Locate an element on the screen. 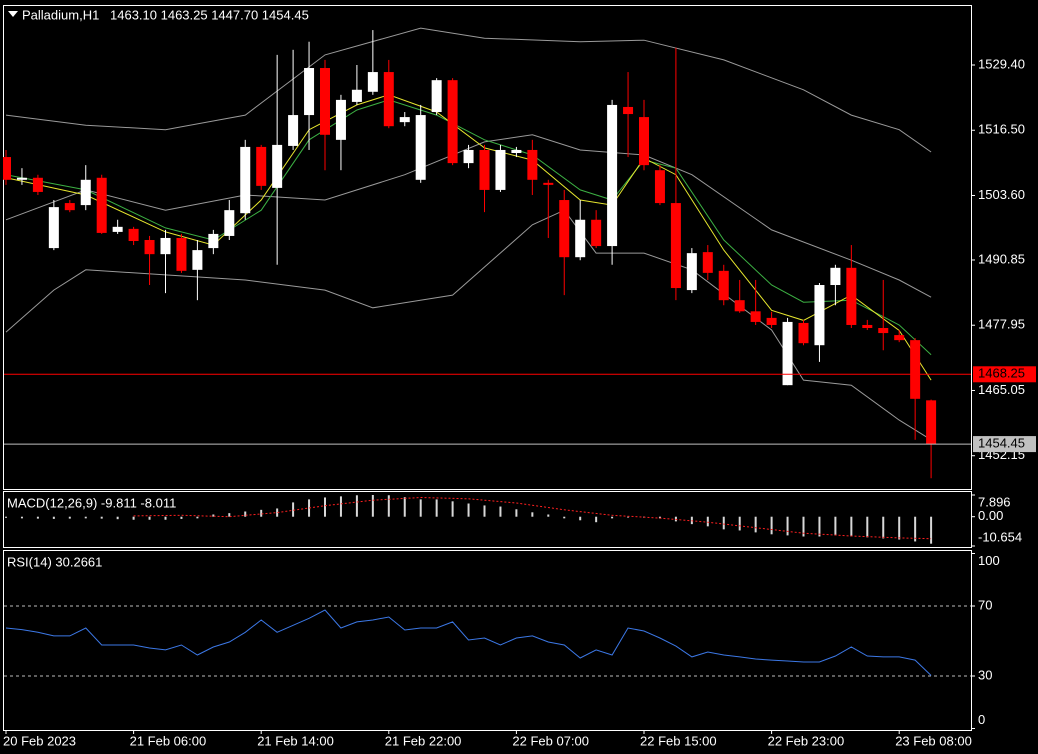 This screenshot has height=754, width=1038. y-tick-label: 1490.85 is located at coordinates (1001, 258).